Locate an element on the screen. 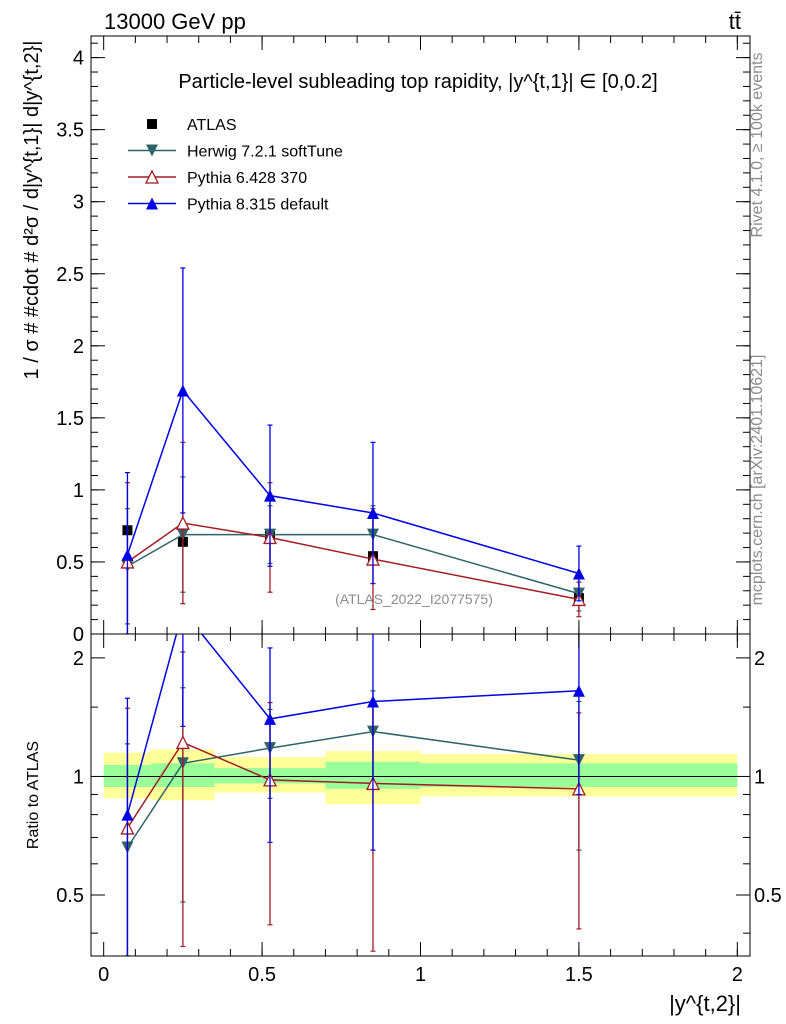  x-tick-label: 0 is located at coordinates (103, 975).